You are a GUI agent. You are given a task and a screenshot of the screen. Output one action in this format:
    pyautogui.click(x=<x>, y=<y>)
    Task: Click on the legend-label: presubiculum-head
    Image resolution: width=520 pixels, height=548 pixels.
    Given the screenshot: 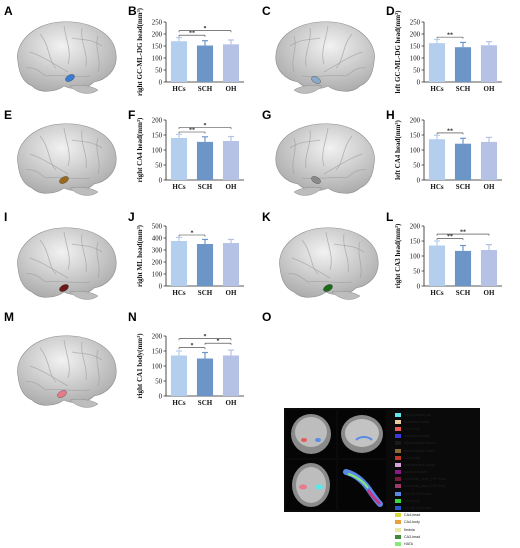 What is the action you would take?
    pyautogui.click(x=419, y=450)
    